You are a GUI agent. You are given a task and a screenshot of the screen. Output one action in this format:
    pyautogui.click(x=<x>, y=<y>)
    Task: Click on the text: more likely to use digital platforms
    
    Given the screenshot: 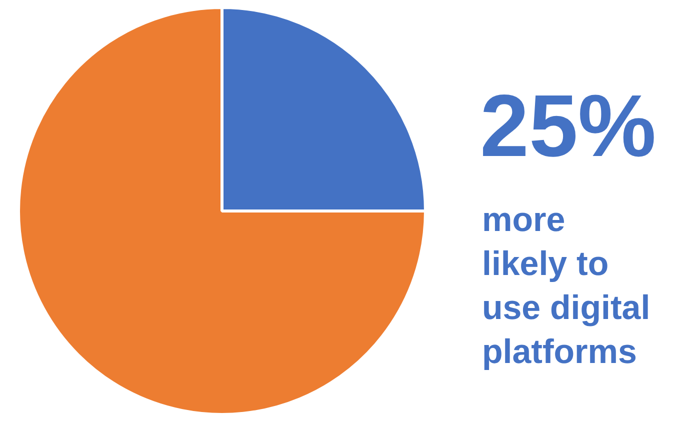 What is the action you would take?
    pyautogui.click(x=567, y=286)
    